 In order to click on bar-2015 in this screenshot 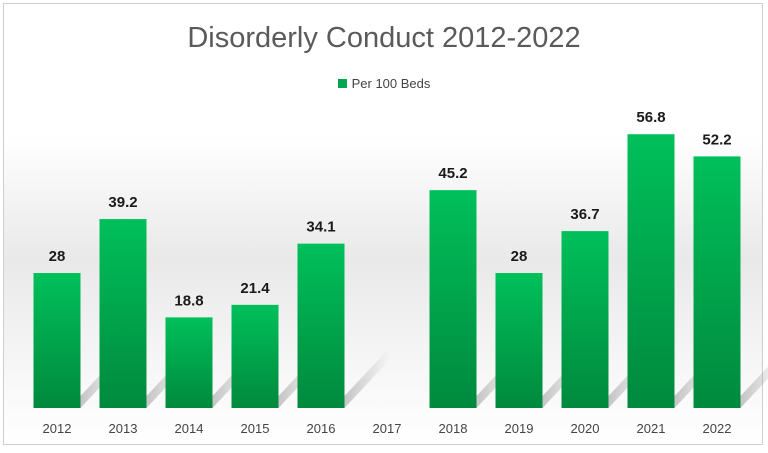, I will do `click(255, 356)`.